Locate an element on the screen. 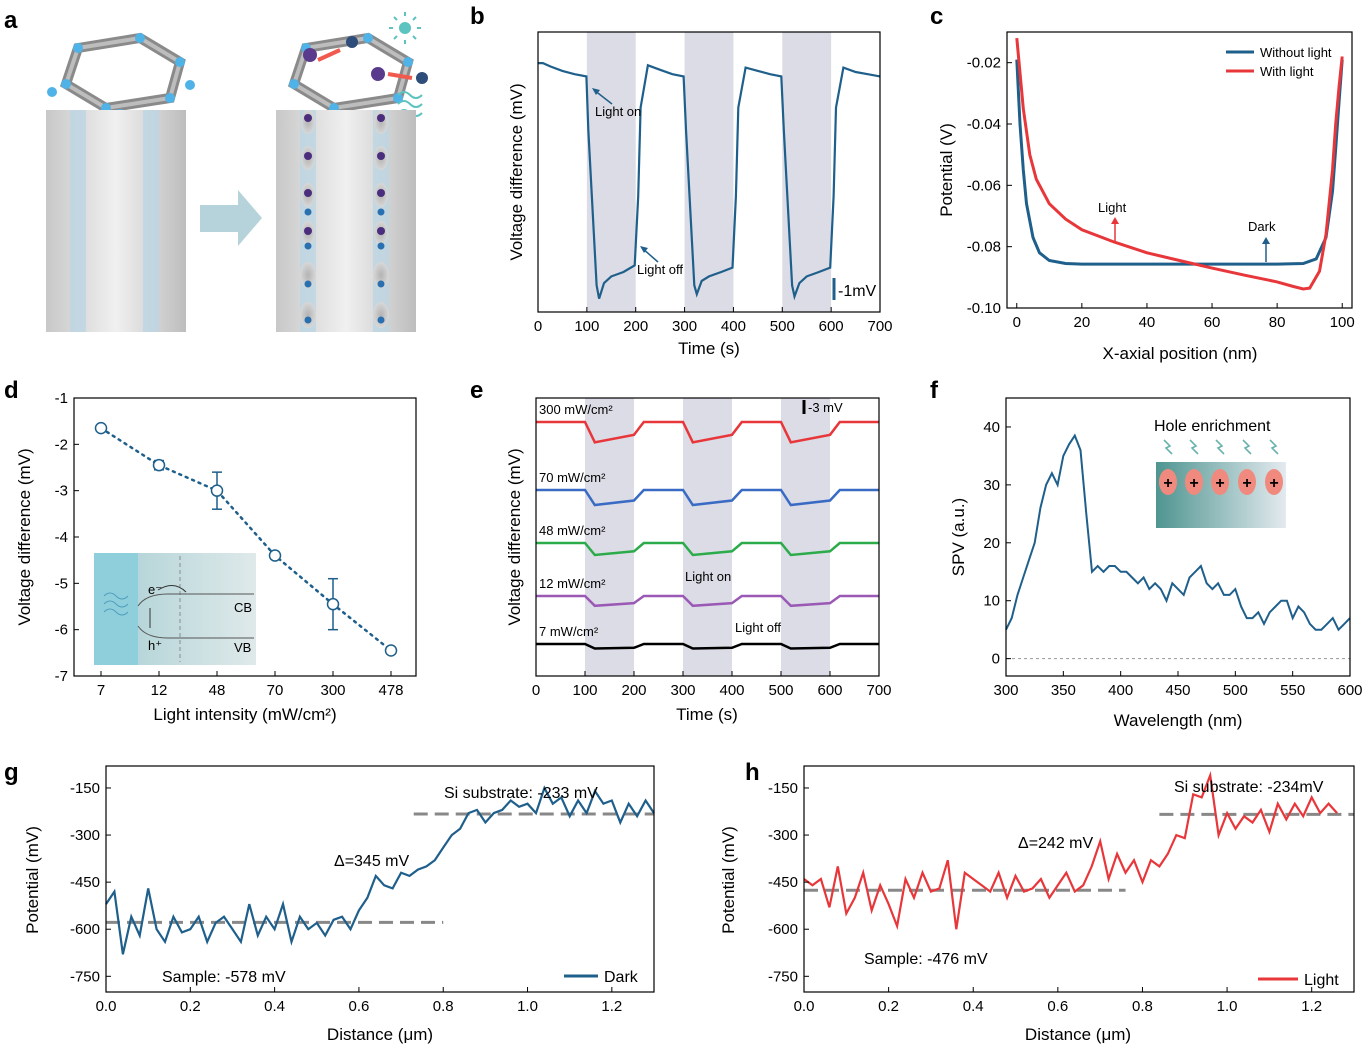  arrowhead-light-on is located at coordinates (596, 91).